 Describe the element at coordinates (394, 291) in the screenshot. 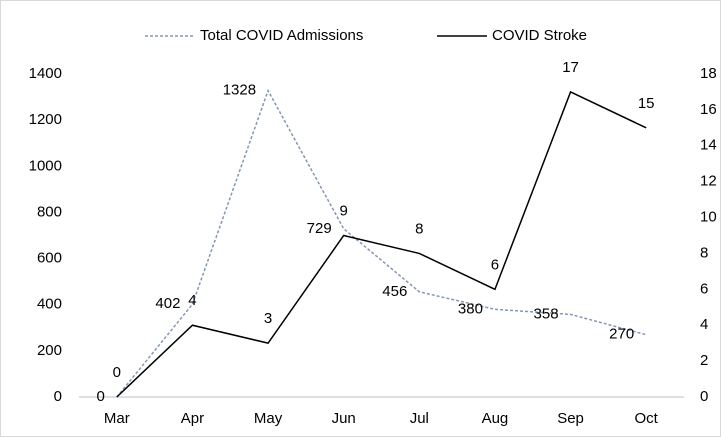

I see `data-label: 456` at that location.